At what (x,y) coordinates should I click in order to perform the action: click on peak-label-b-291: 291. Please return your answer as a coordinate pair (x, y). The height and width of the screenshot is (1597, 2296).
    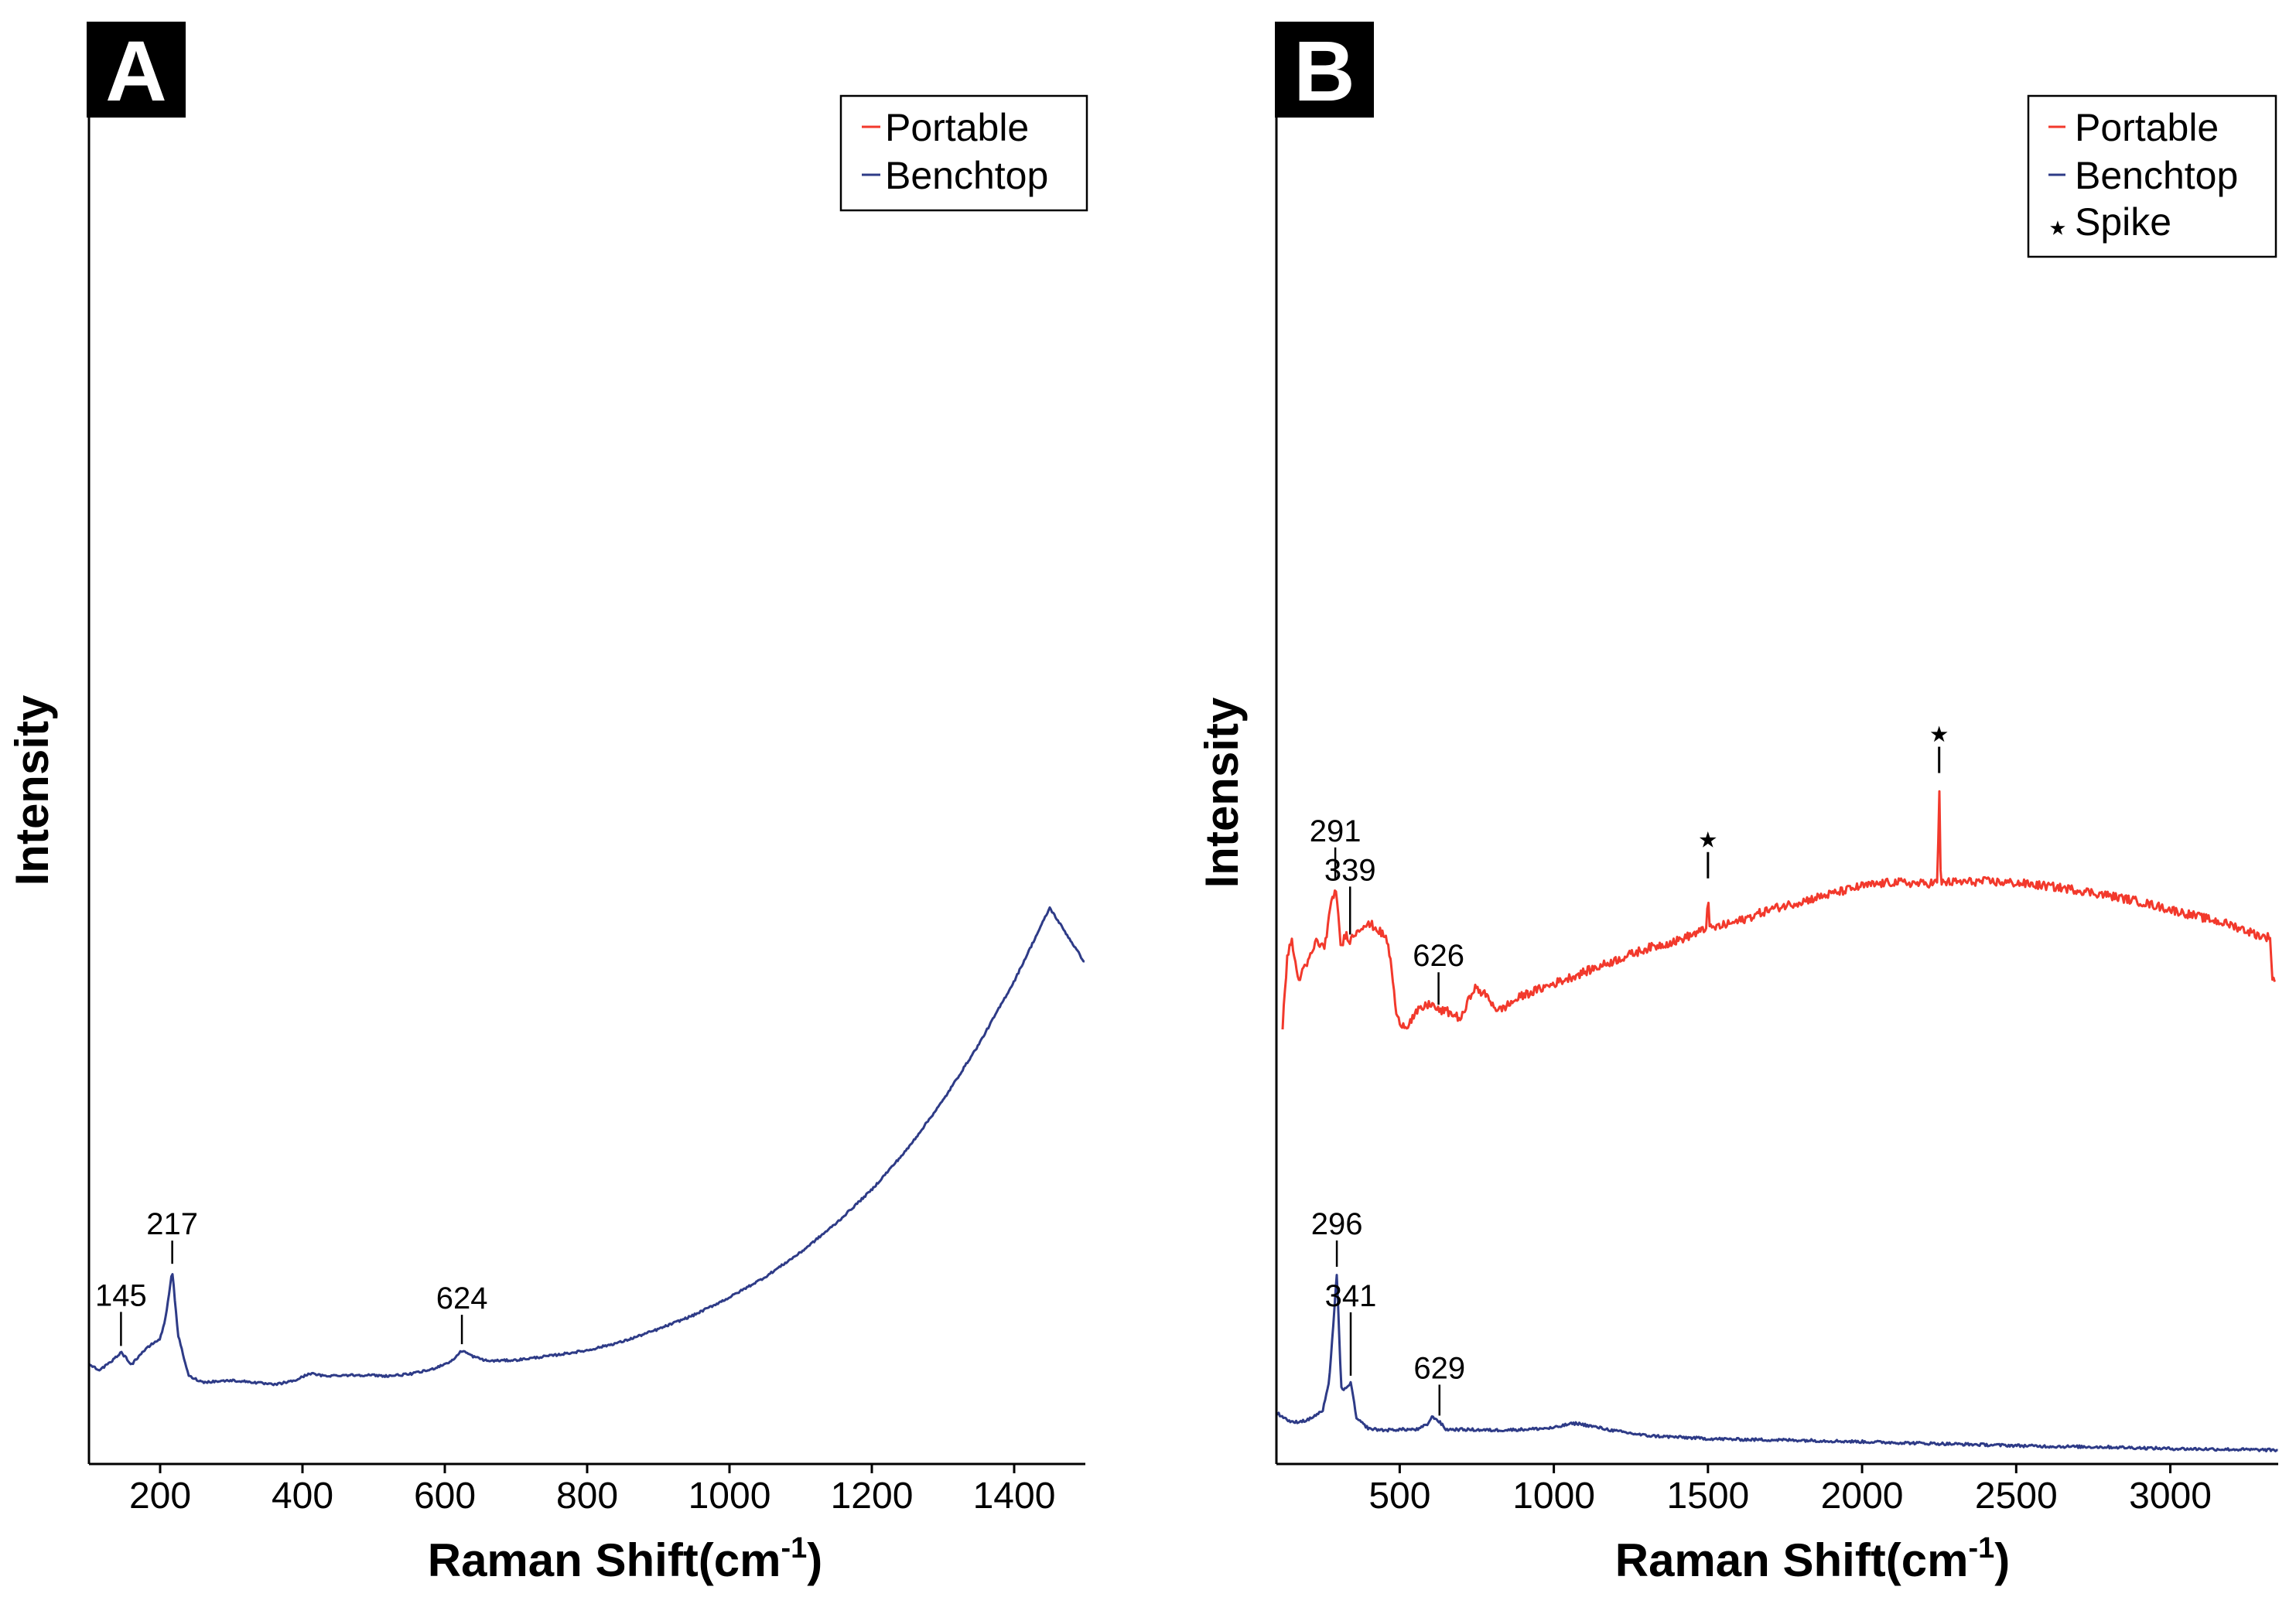
    Looking at the image, I should click on (1336, 831).